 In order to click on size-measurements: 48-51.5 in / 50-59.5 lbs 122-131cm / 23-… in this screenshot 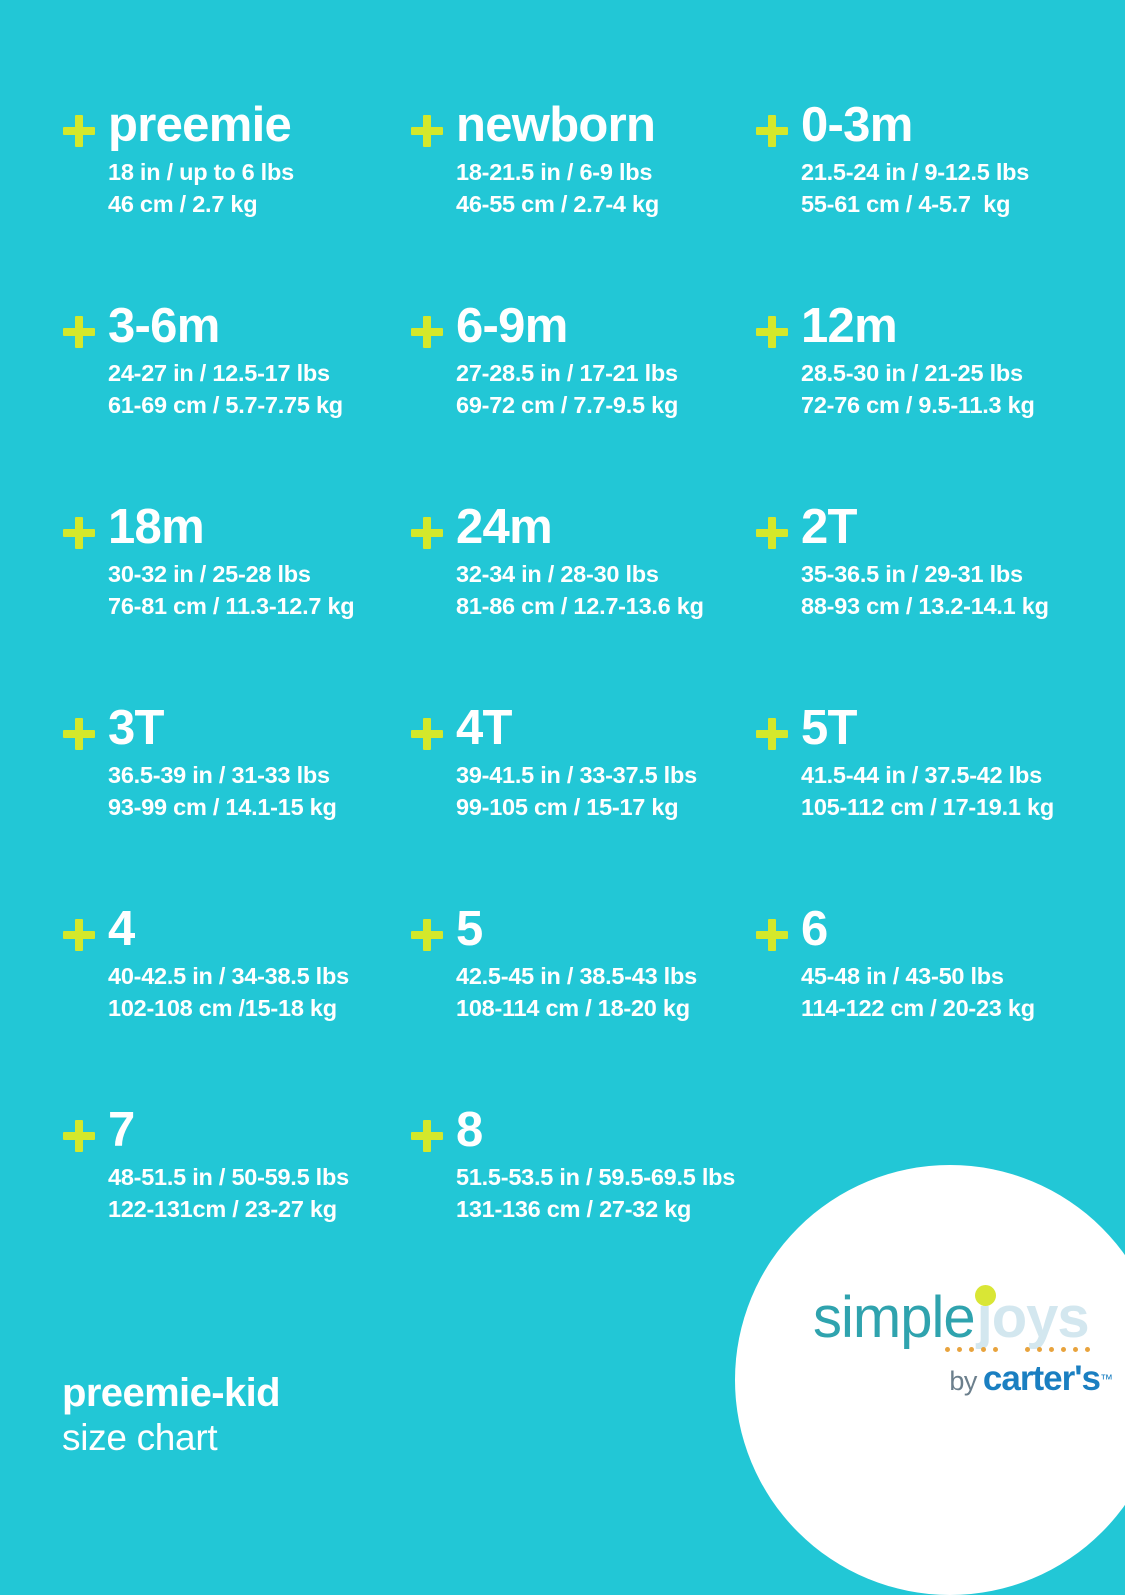, I will do `click(236, 1193)`.